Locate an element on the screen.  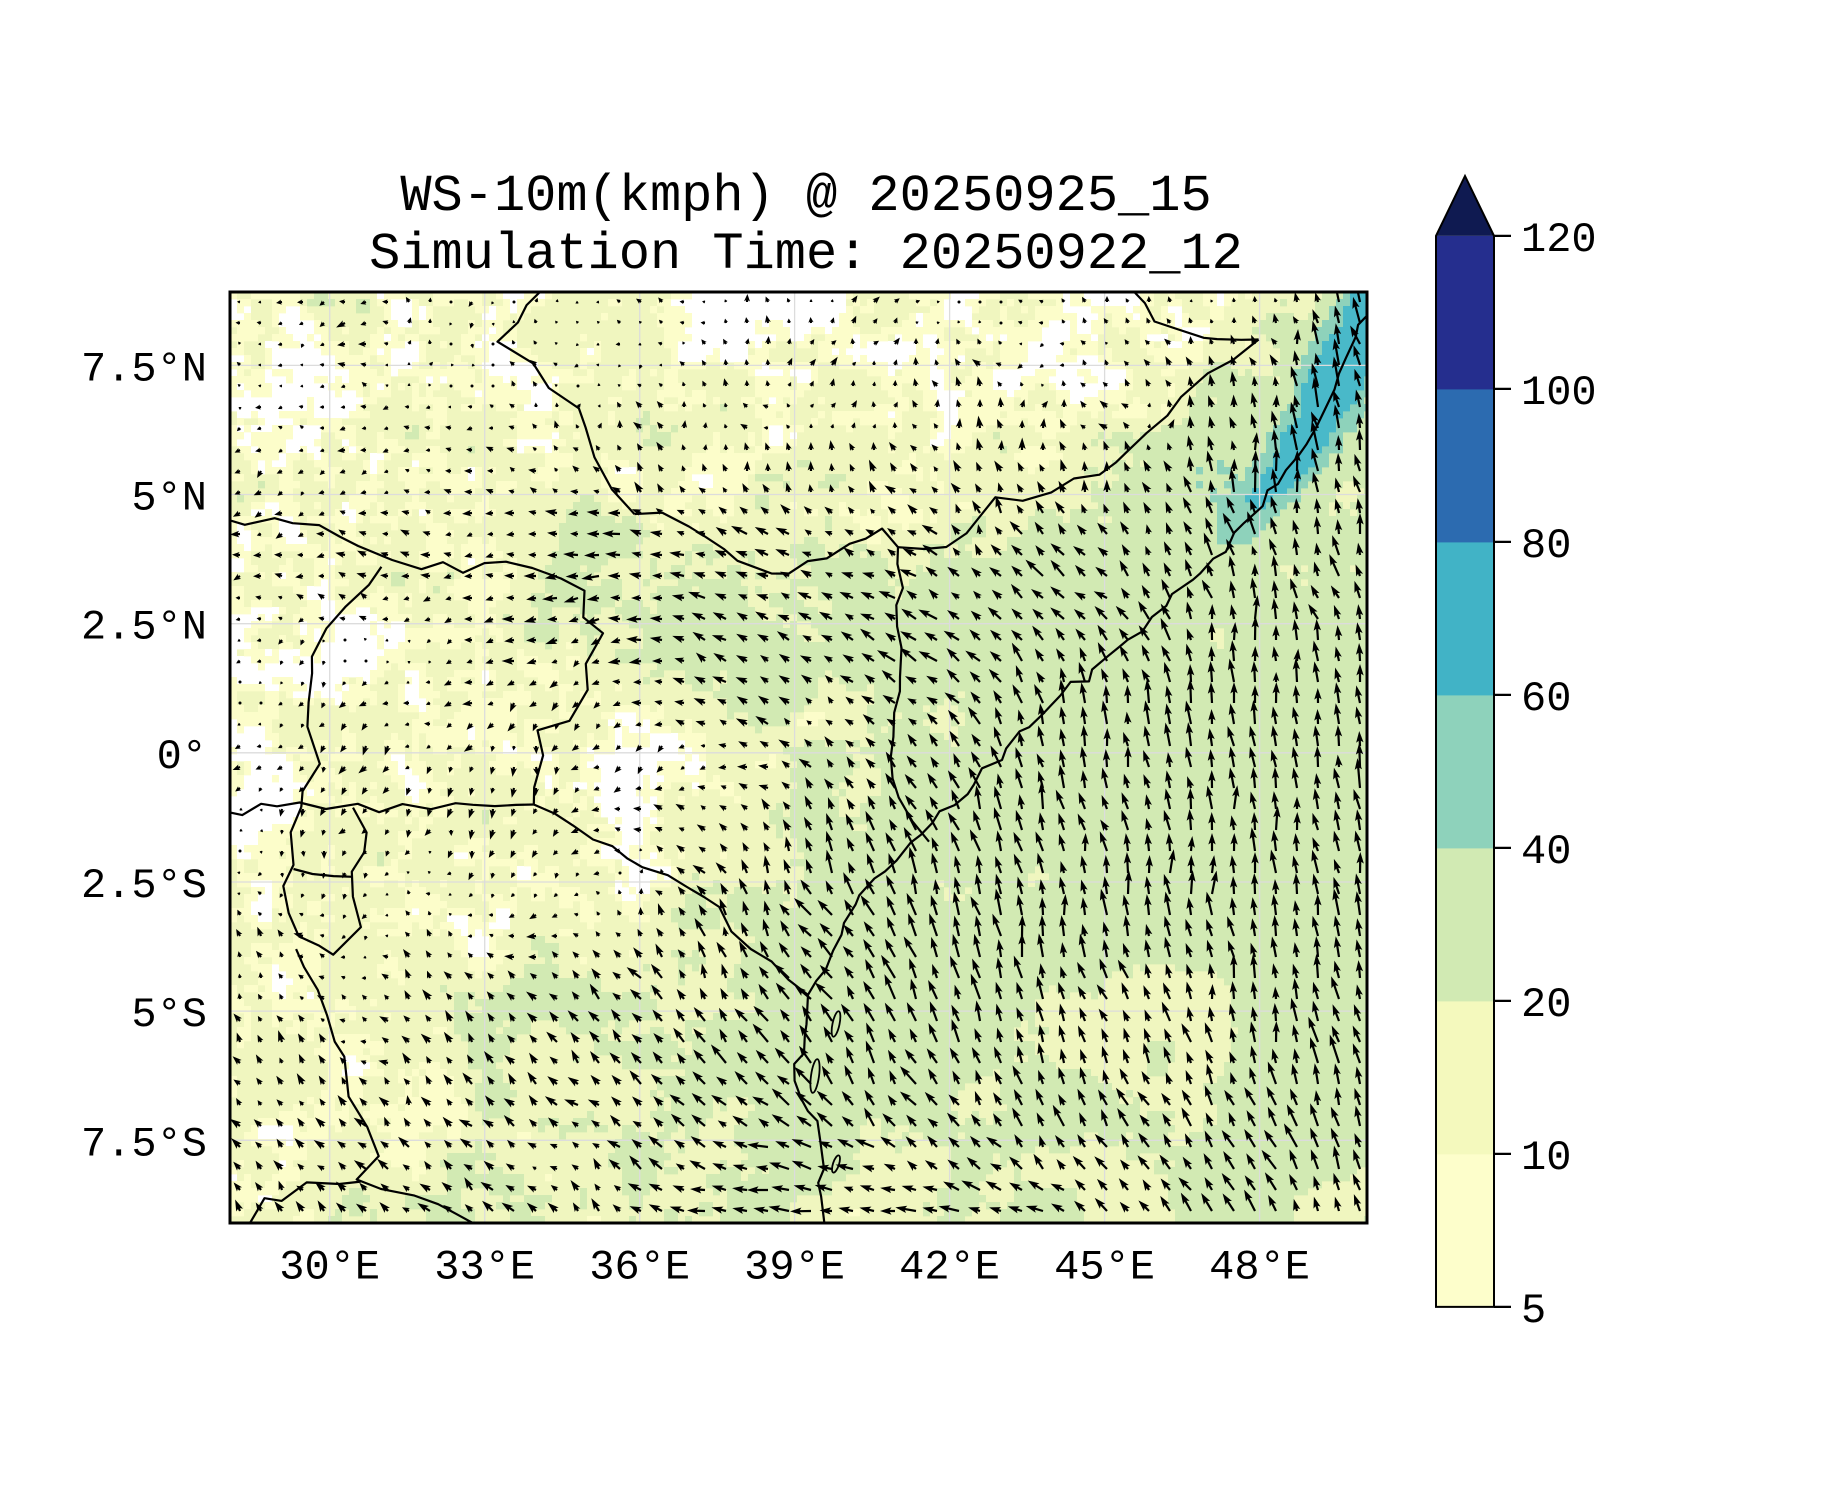
svg-text: 0° is located at coordinates (182, 757).